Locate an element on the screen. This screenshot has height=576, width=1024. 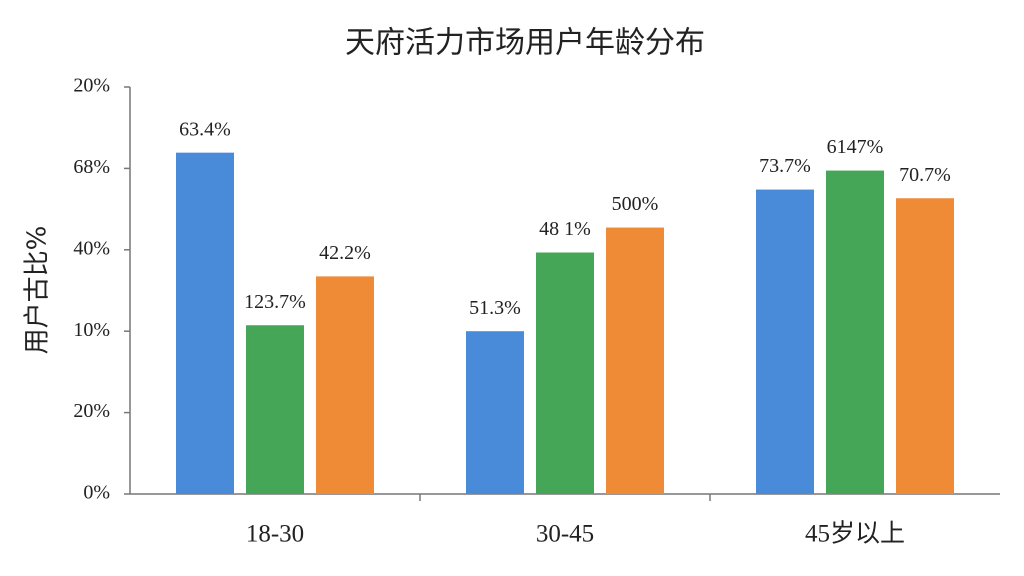
value-label: 51.3% is located at coordinates (495, 308).